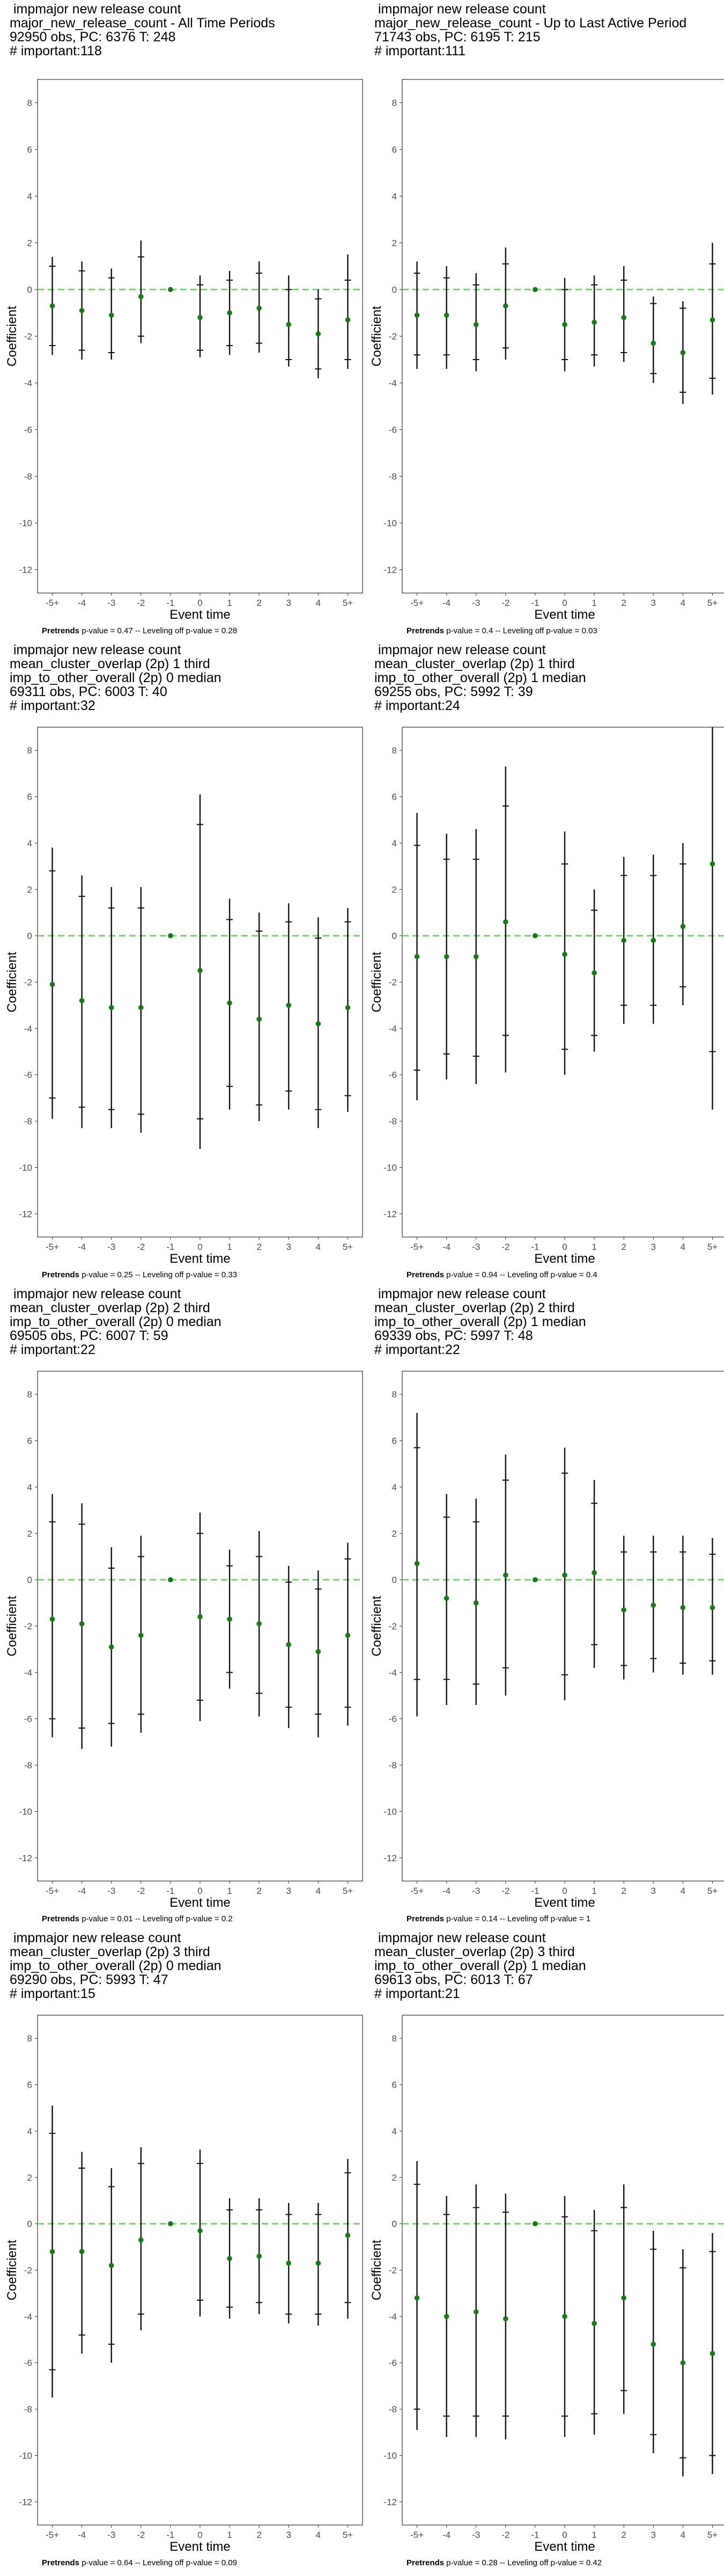 Image resolution: width=724 pixels, height=2576 pixels. Describe the element at coordinates (89, 1335) in the screenshot. I see `panel-title-line: 69505 obs, PC: 6007 T: 59` at that location.